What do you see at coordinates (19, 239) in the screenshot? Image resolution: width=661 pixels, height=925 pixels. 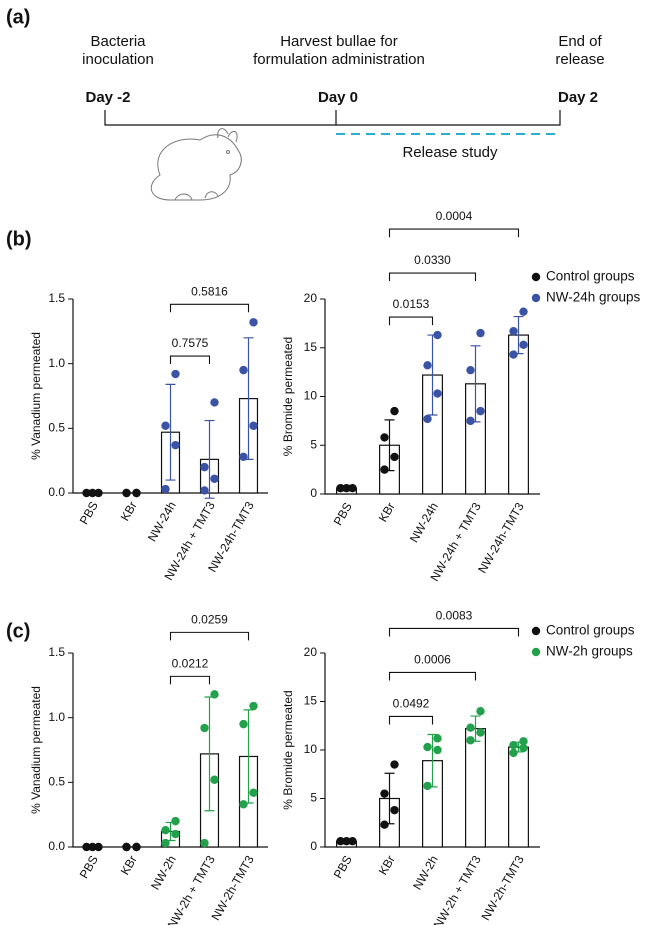 I see `panel-label: (b)` at bounding box center [19, 239].